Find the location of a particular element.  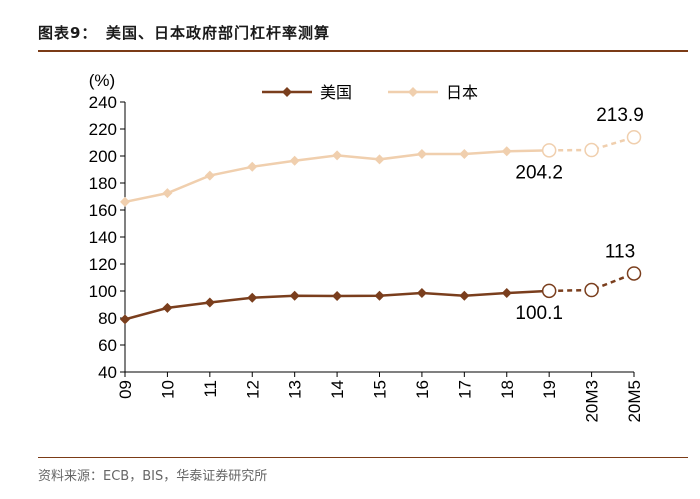

figure-title: 图表9： 美国、日本政府部门杠杆率测算 is located at coordinates (184, 33).